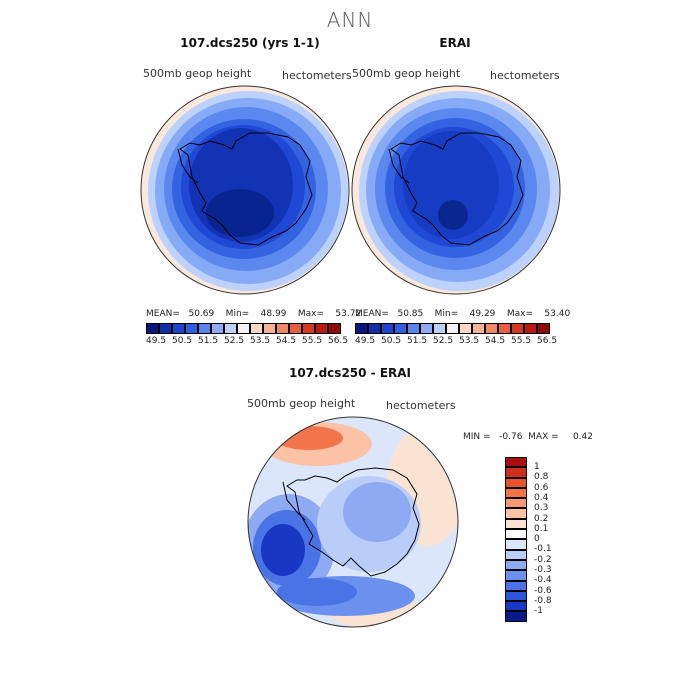  What do you see at coordinates (250, 43) in the screenshot?
I see `panel-1-title: 107.dcs250 (yrs 1-1)` at bounding box center [250, 43].